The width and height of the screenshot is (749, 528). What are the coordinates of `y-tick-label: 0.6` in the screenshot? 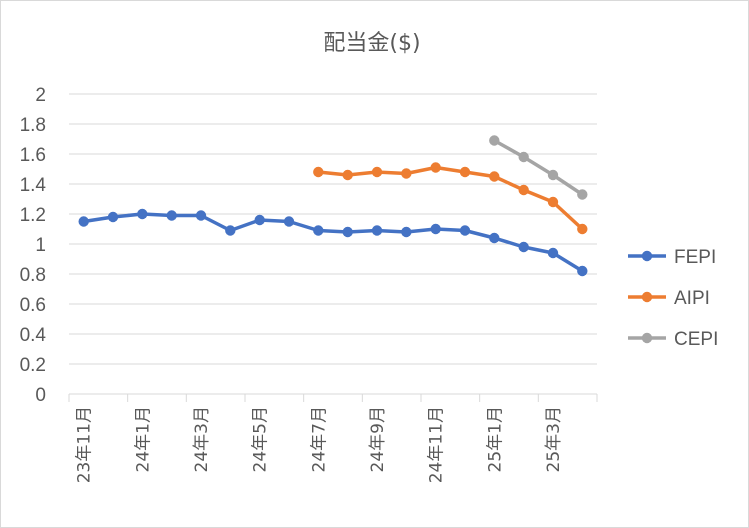 It's located at (33, 305).